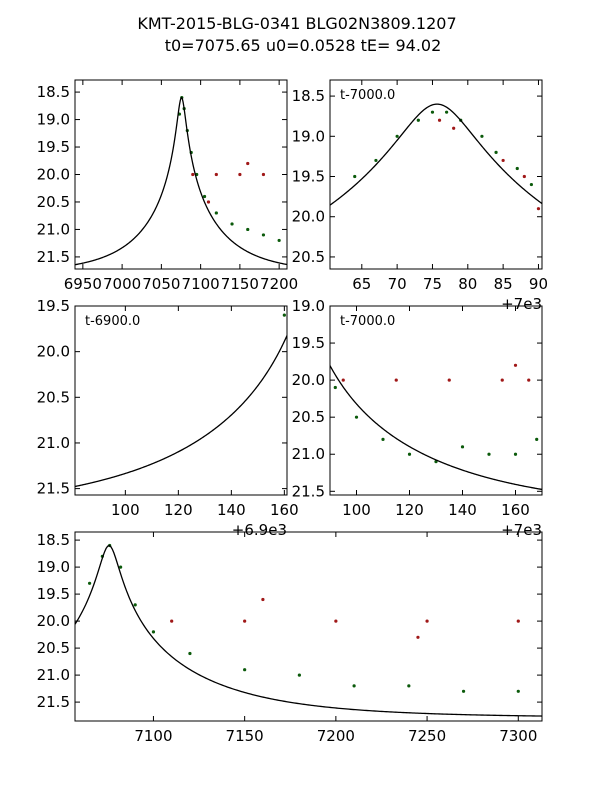  What do you see at coordinates (521, 304) in the screenshot?
I see `x-axis-offset-label: +7e3` at bounding box center [521, 304].